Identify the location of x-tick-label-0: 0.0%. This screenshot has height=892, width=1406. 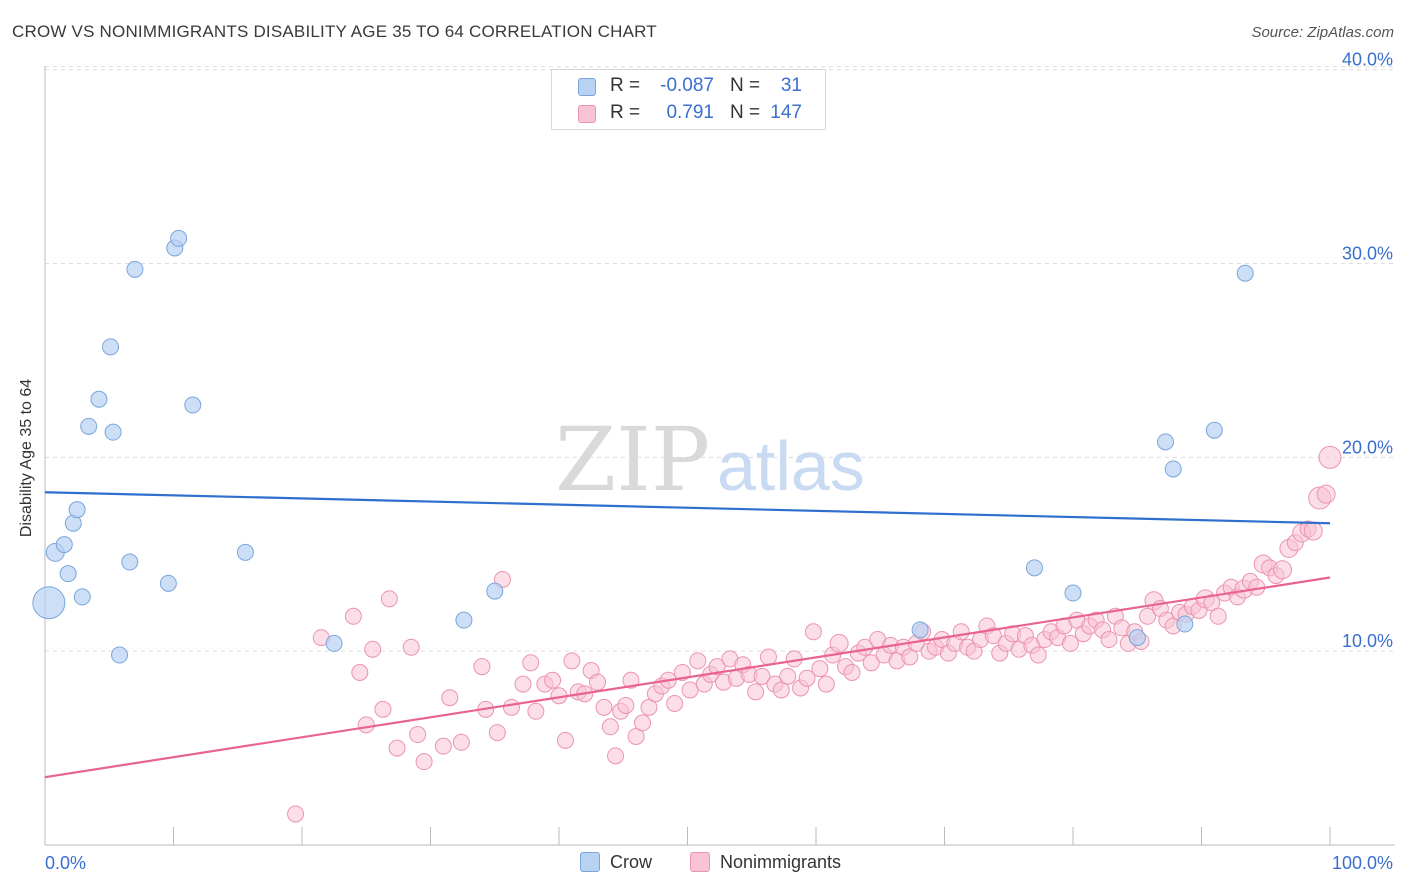
(65, 863).